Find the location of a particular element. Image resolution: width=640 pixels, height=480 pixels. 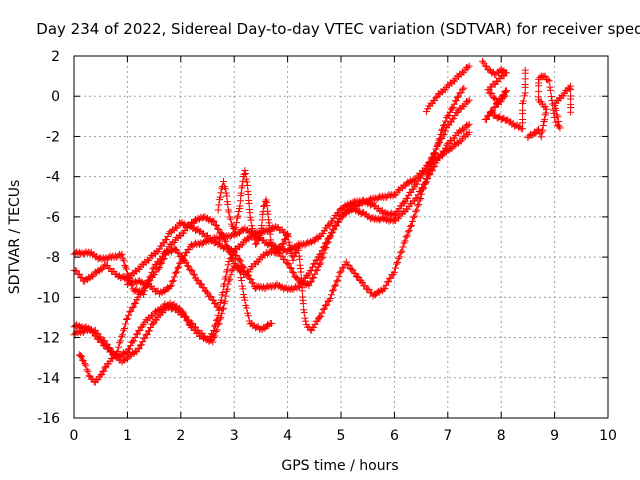

x-tick-label: 5 is located at coordinates (341, 436).